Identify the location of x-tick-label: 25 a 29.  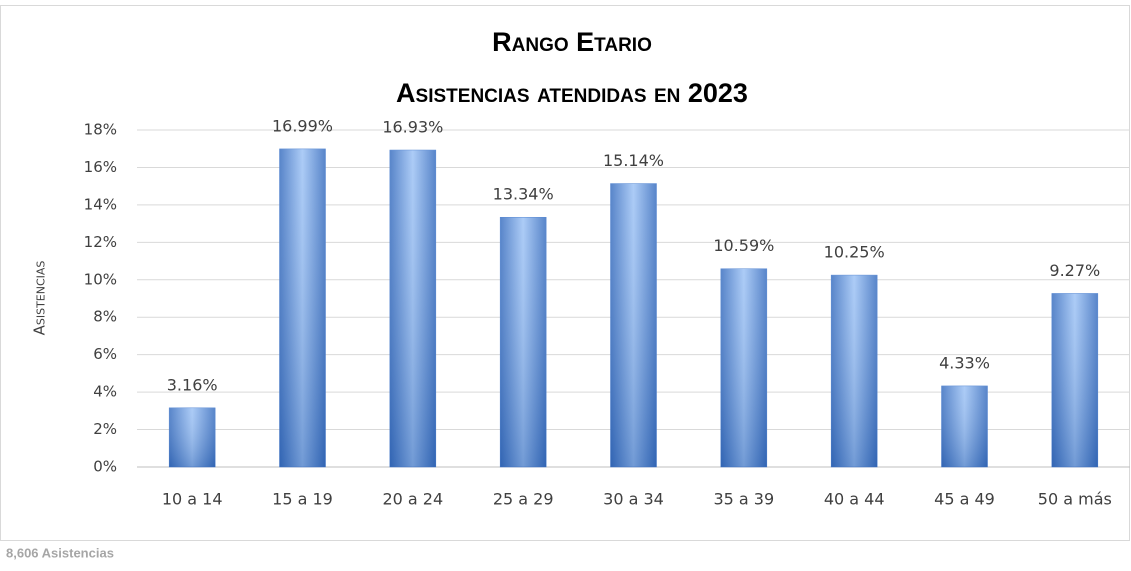
(523, 499).